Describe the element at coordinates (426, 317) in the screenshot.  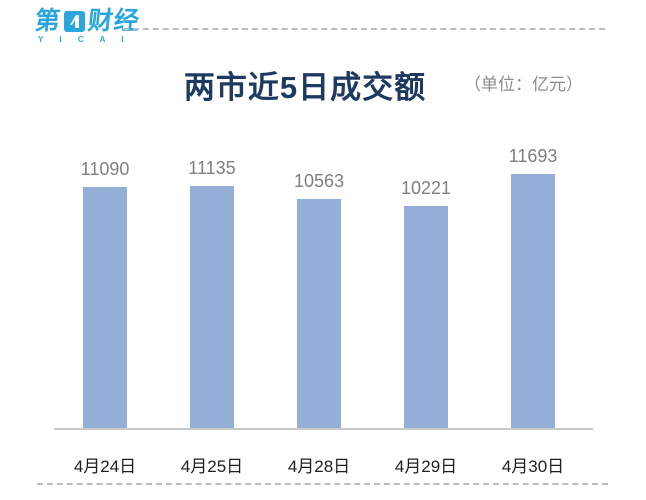
I see `bar-4月29日` at that location.